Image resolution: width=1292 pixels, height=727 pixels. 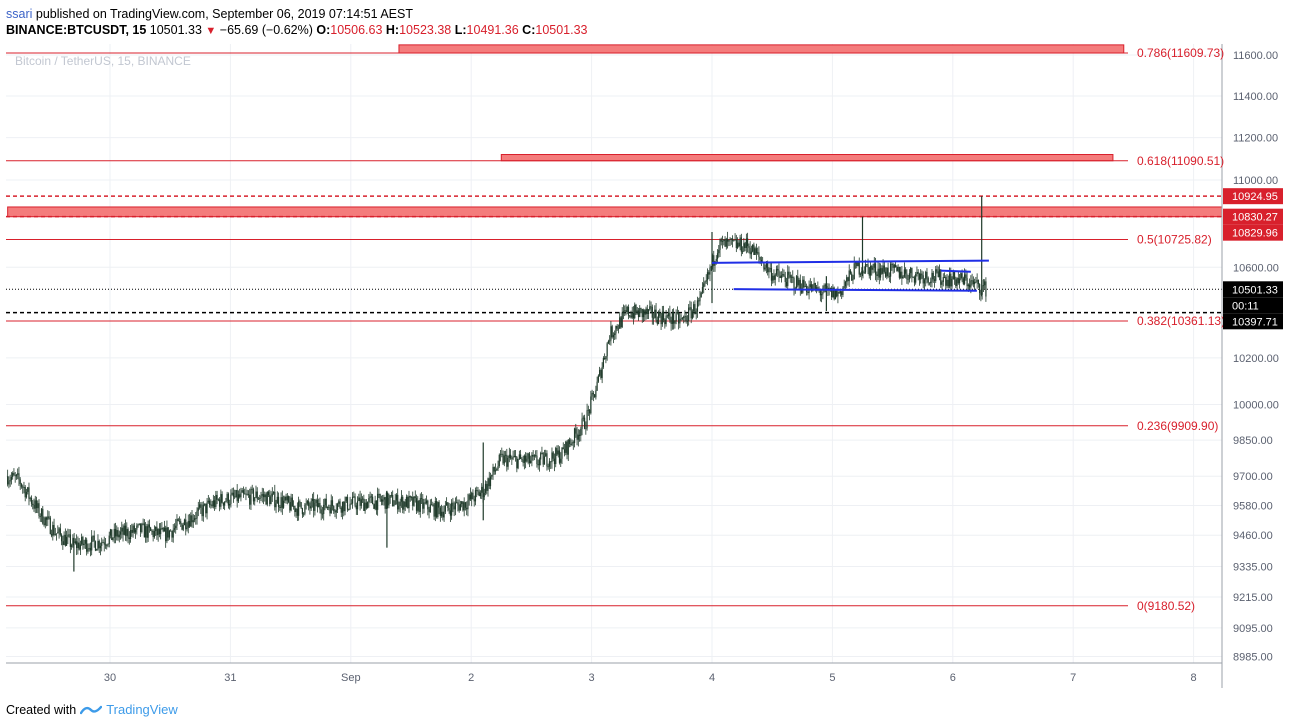 What do you see at coordinates (92, 709) in the screenshot?
I see `footer: Created with TradingView` at bounding box center [92, 709].